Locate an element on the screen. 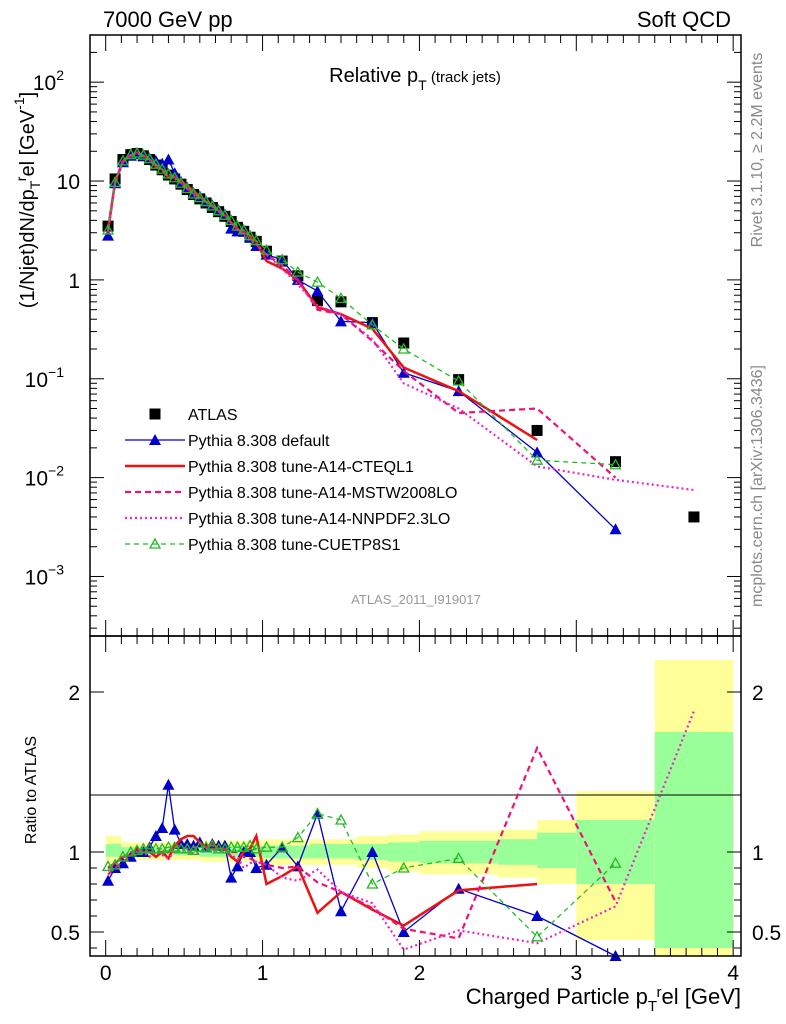 This screenshot has width=786, height=1024. ratio-y-tick-label-right: 2 is located at coordinates (758, 693).